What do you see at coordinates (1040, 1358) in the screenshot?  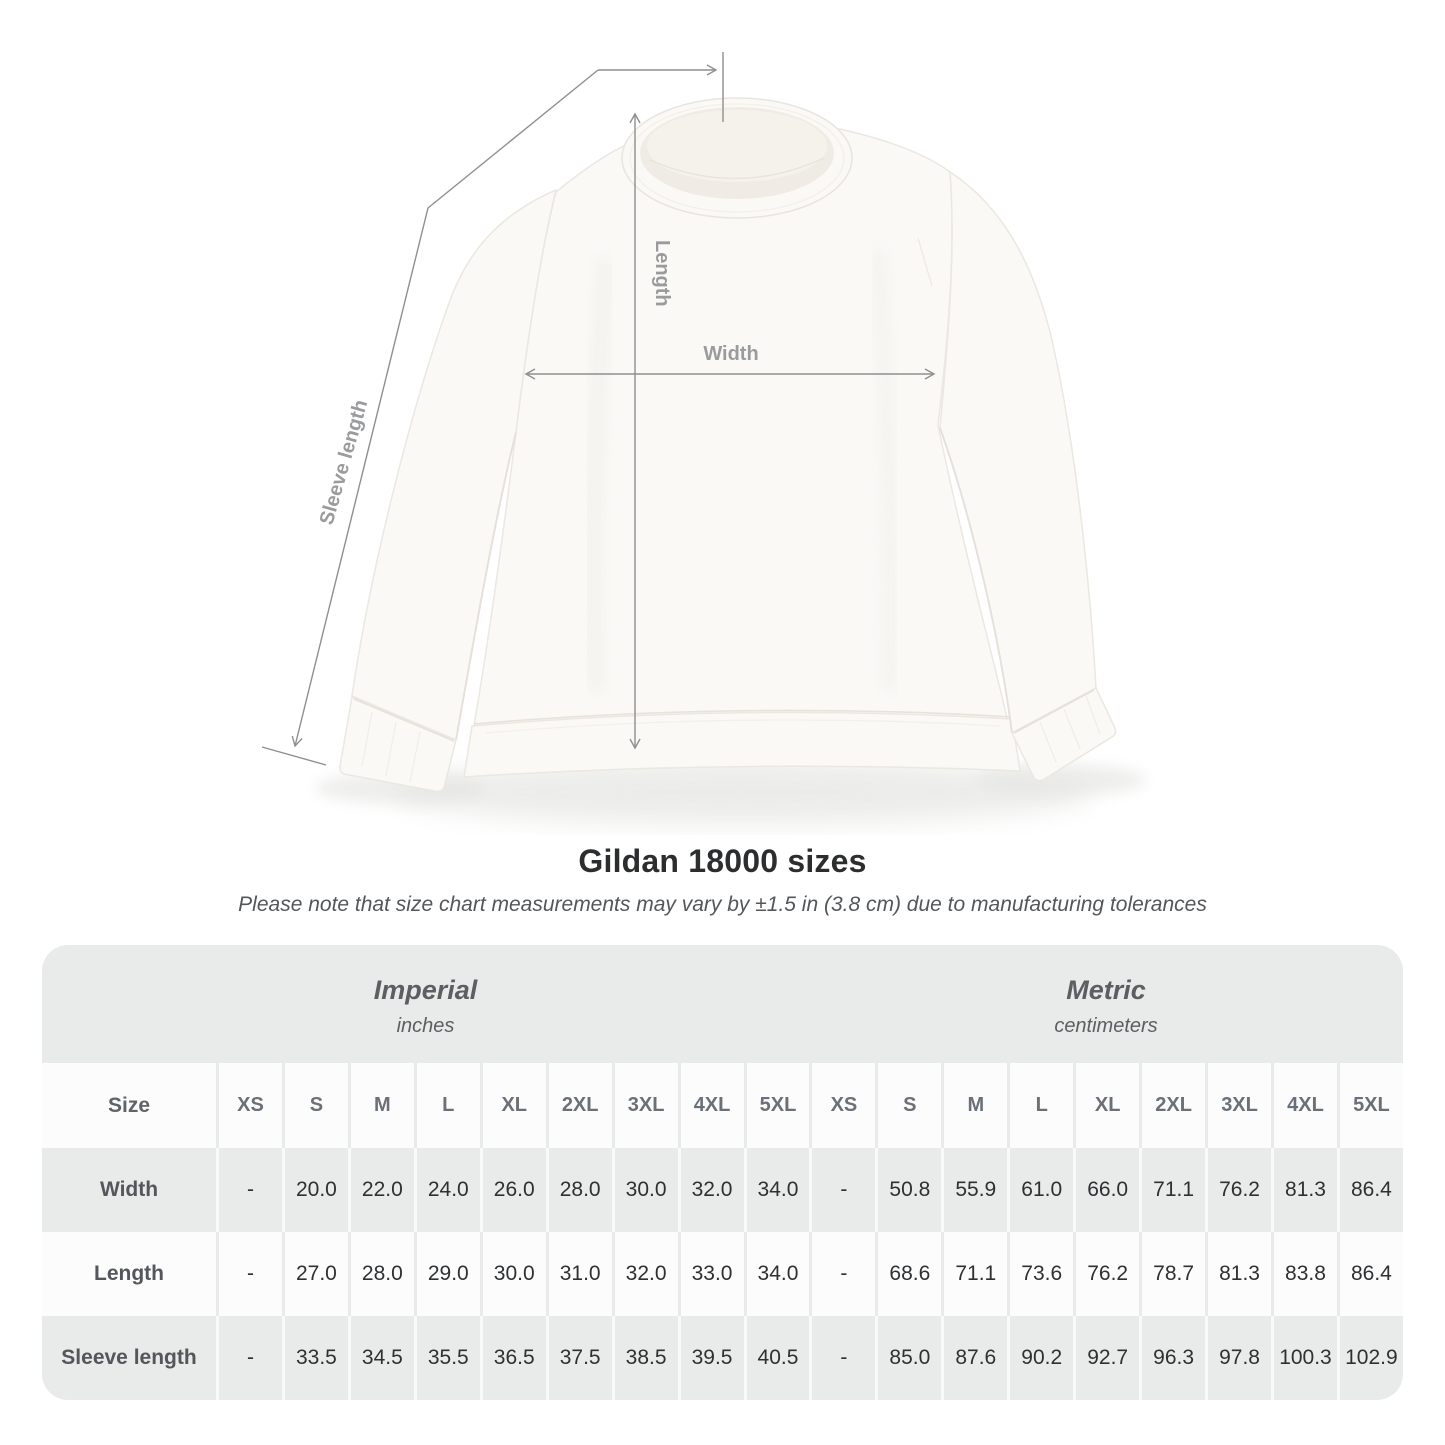 I see `value-cell-metric: 90.2` at bounding box center [1040, 1358].